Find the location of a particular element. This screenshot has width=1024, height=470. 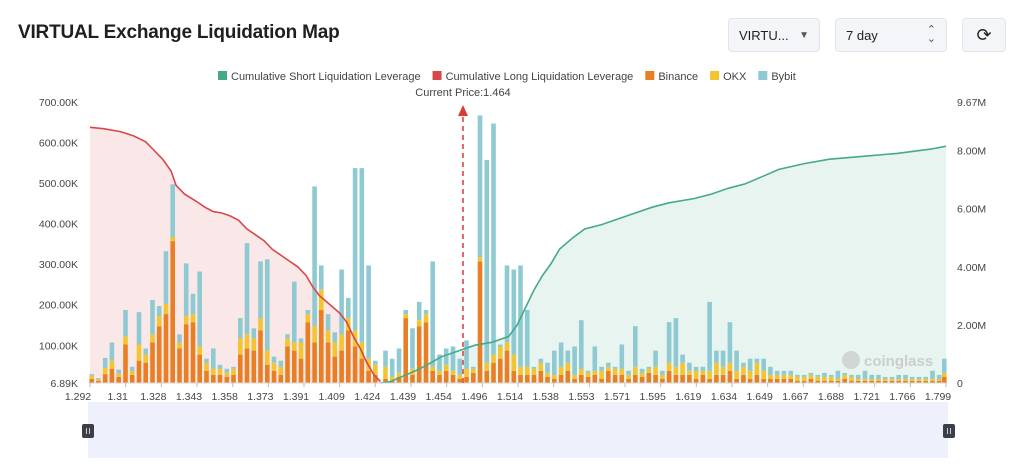

y-right-tick-label: 8.00M is located at coordinates (971, 152).